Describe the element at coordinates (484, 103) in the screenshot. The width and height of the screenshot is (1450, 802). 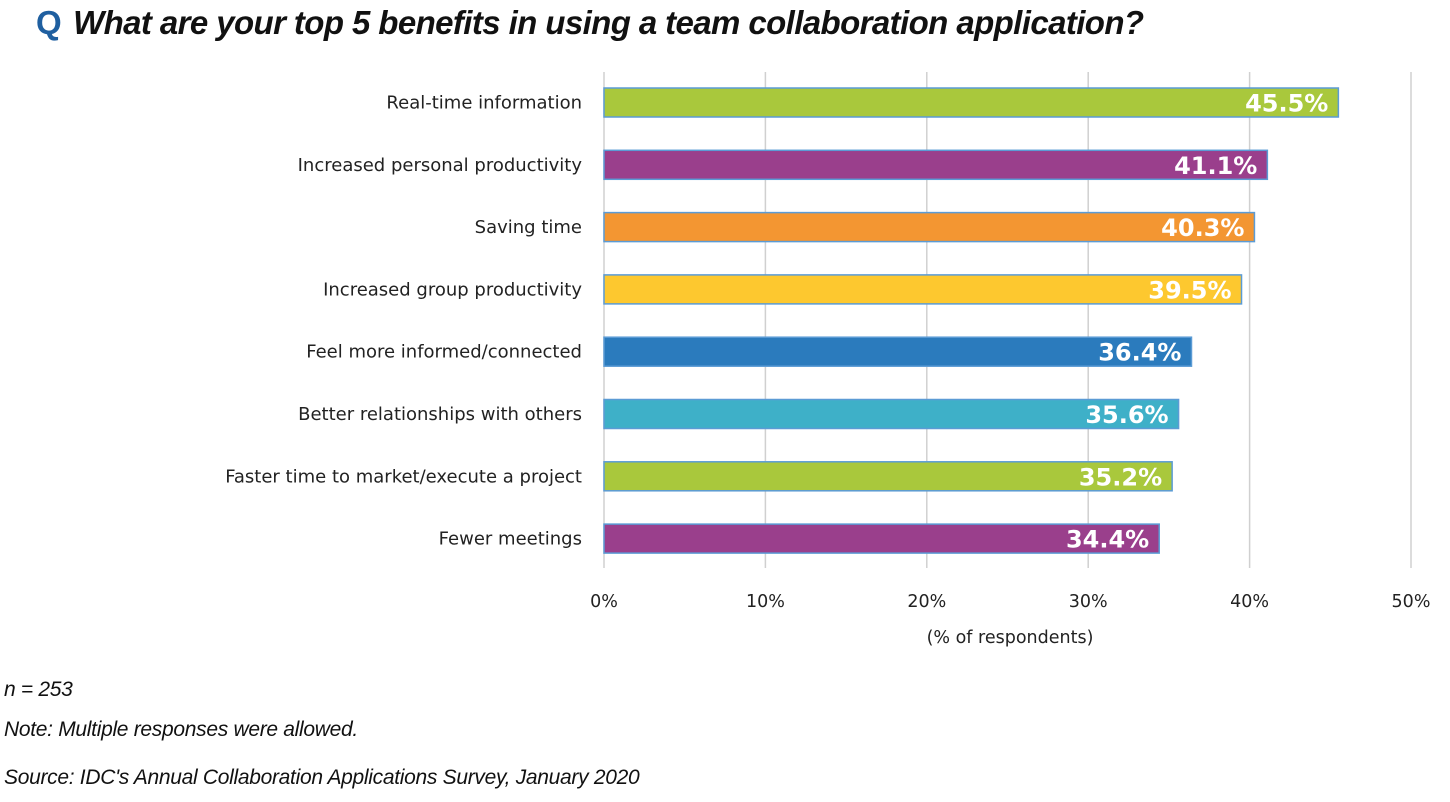
I see `category-label: Real-time information` at that location.